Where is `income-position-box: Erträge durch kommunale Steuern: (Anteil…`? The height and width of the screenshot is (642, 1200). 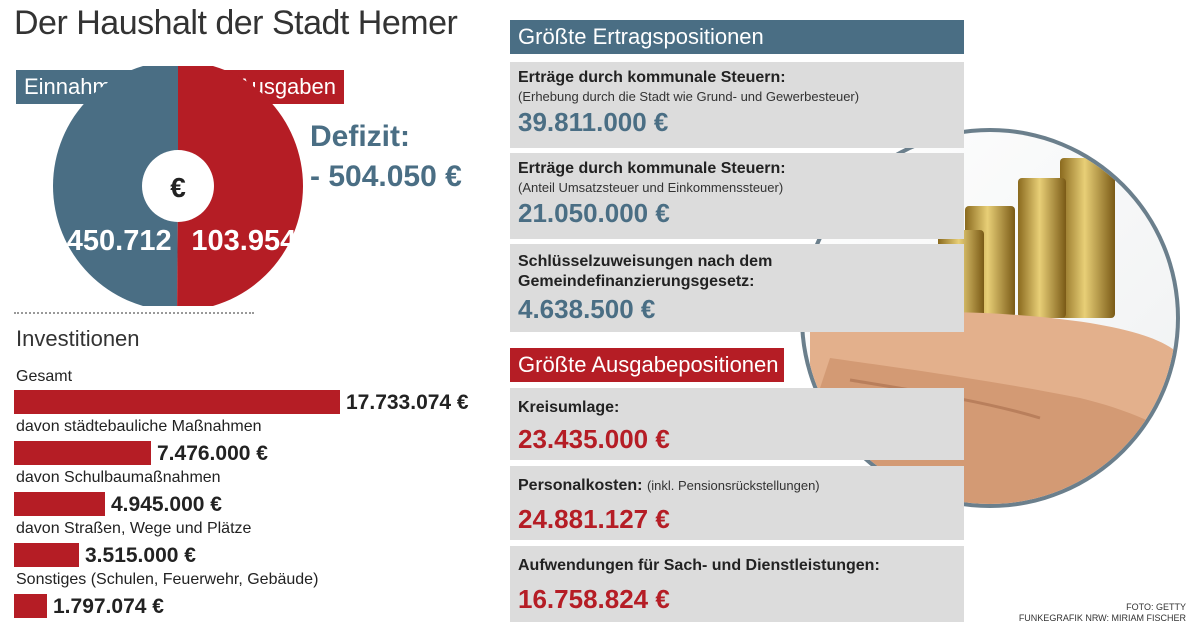 income-position-box: Erträge durch kommunale Steuern: (Anteil… is located at coordinates (737, 196).